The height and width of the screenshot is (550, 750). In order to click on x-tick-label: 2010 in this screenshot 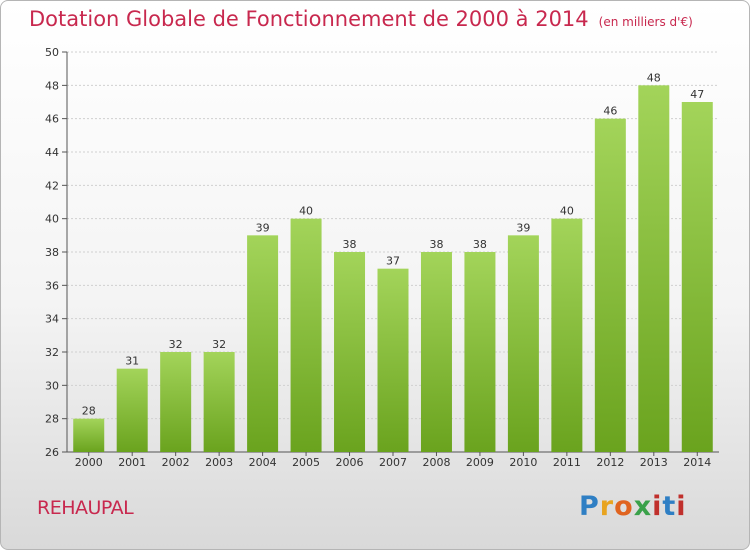, I will do `click(523, 462)`.